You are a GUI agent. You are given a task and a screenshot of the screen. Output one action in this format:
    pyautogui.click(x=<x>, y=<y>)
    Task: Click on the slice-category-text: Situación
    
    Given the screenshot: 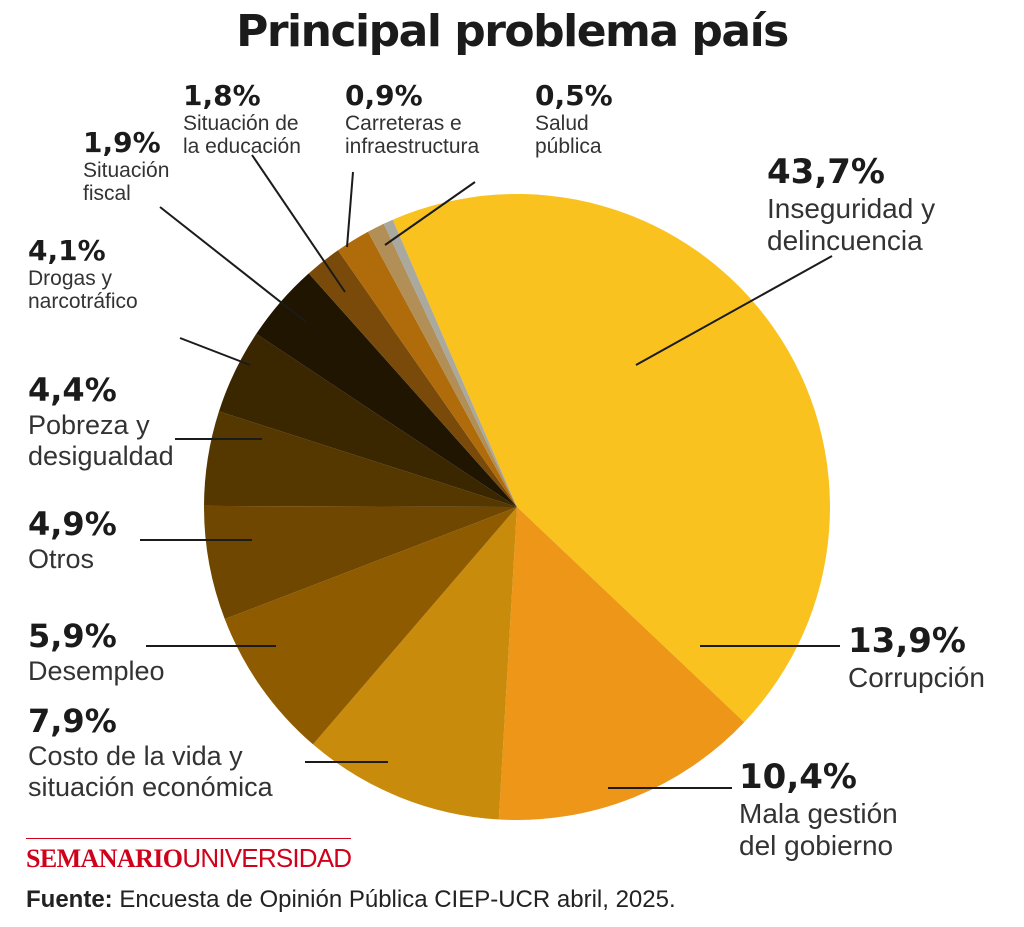 What is the action you would take?
    pyautogui.click(x=126, y=170)
    